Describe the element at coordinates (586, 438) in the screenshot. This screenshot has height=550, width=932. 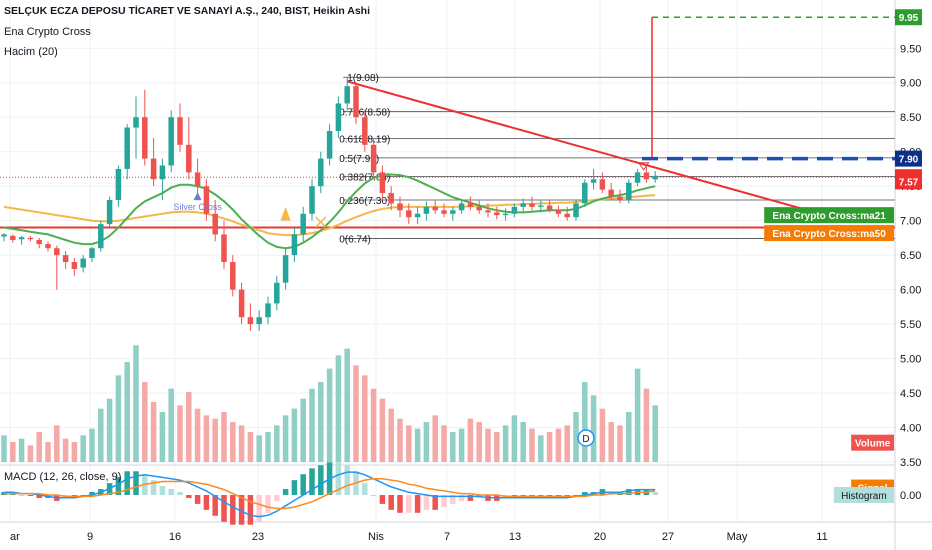
I see `event-marker-icon` at that location.